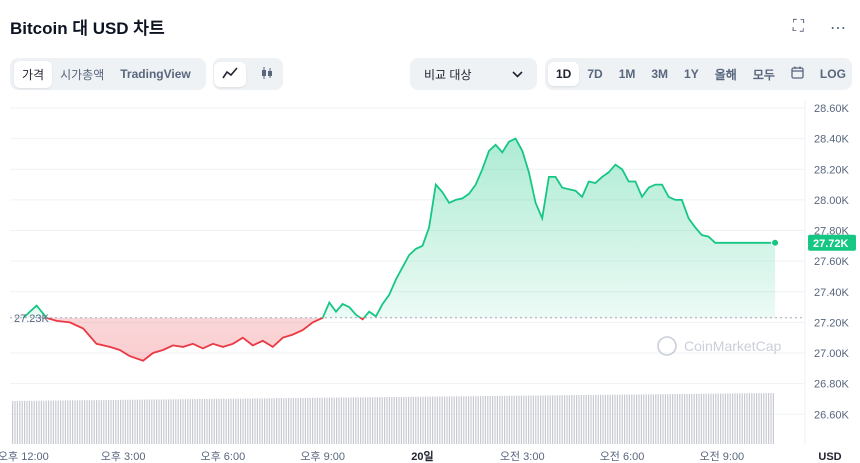 This screenshot has width=860, height=463. Describe the element at coordinates (832, 293) in the screenshot. I see `y-tick-label: 27.40K` at that location.